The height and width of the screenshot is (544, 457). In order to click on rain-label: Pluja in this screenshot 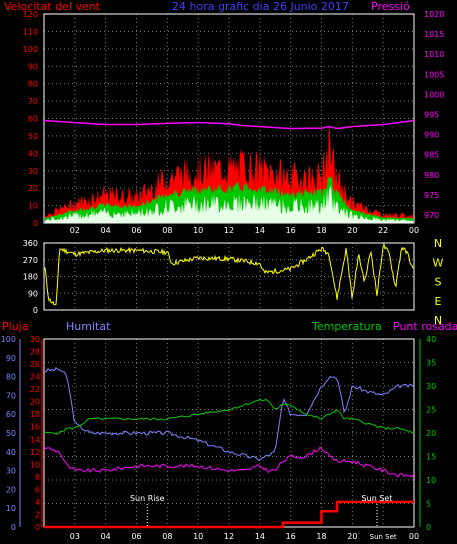, I will do `click(15, 326)`.